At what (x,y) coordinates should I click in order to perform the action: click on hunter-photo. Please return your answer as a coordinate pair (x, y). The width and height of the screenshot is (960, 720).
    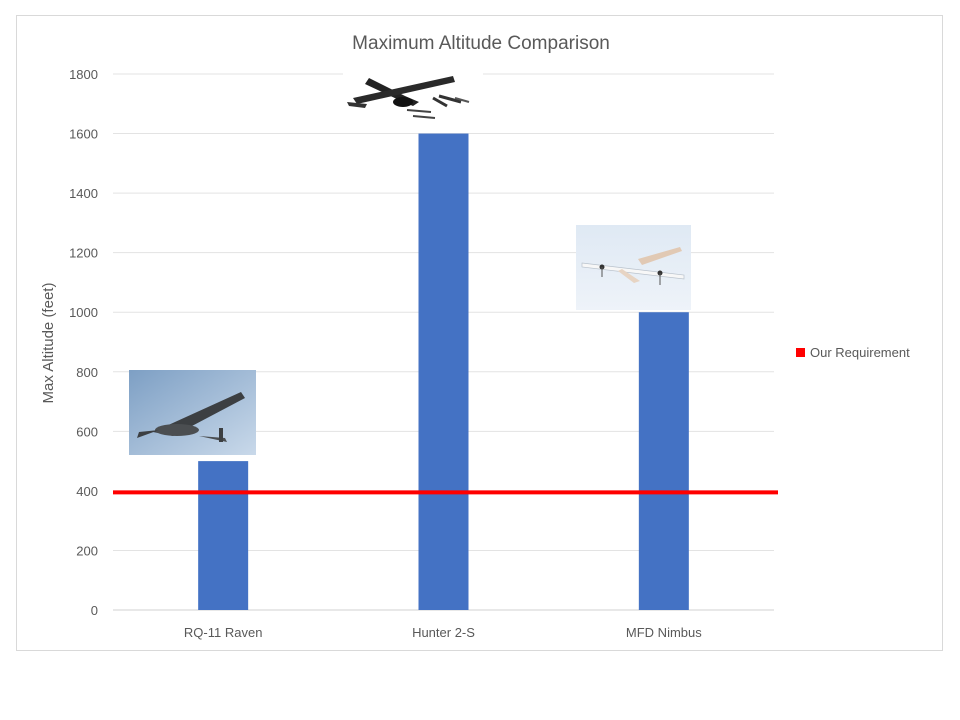
    Looking at the image, I should click on (413, 97).